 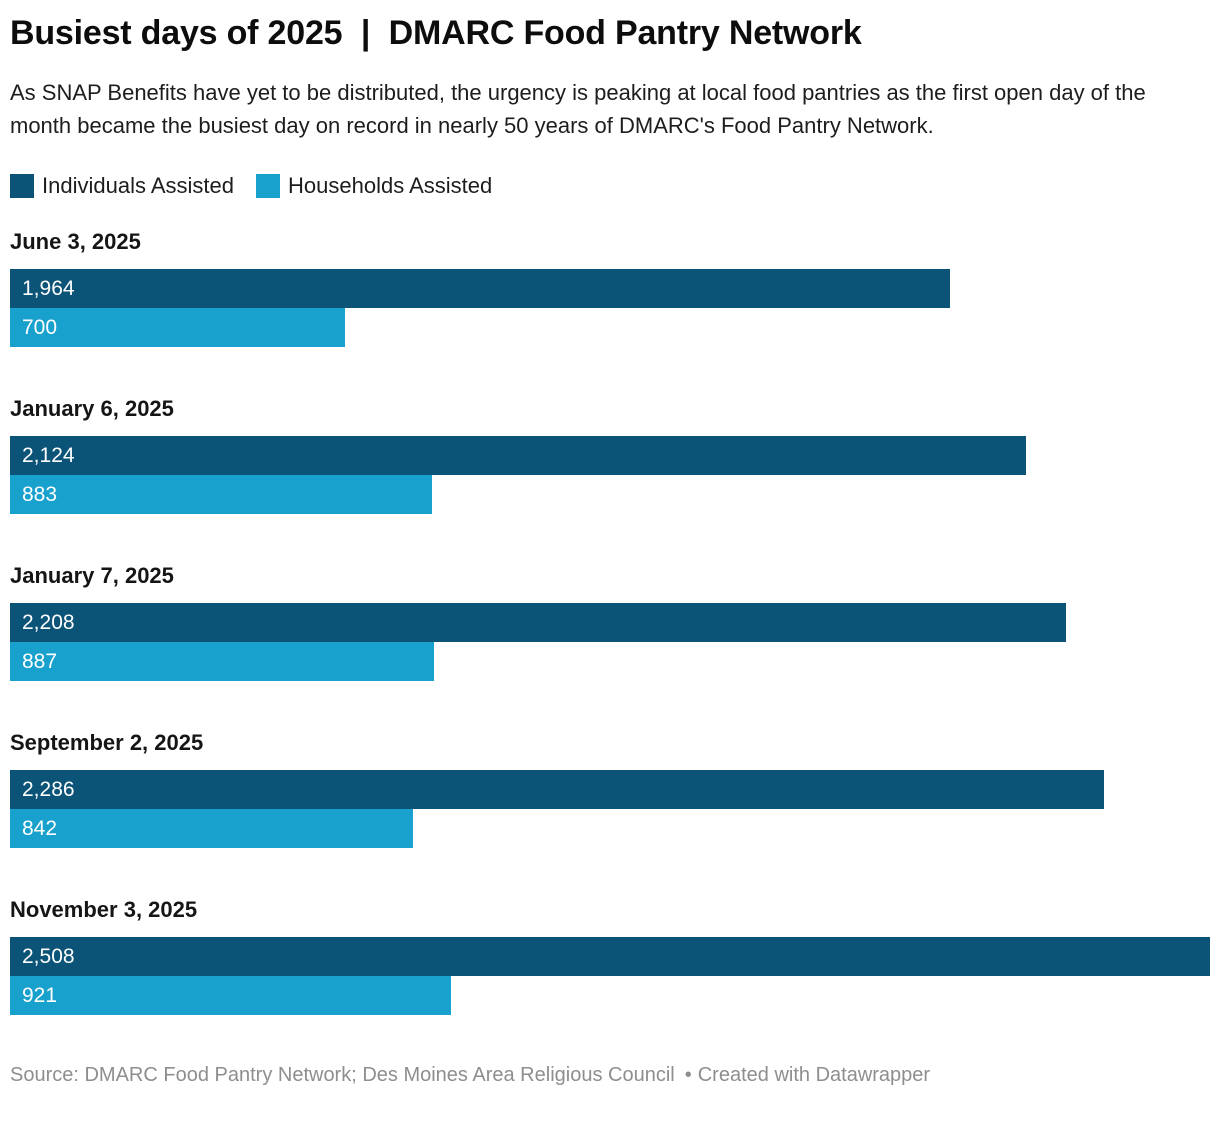 I want to click on attribution-text: Created with Datawrapper, so click(x=814, y=1075).